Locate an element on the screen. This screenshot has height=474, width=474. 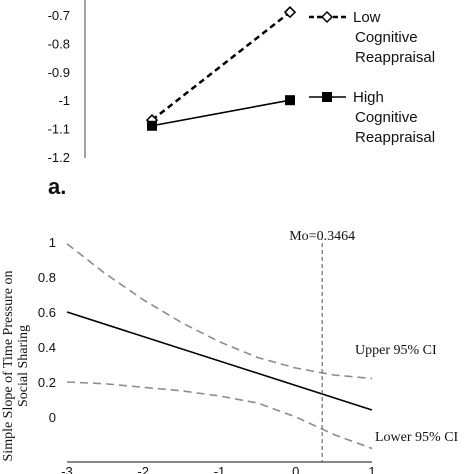
lower-ci-label: Lower 95% CI is located at coordinates (417, 437).